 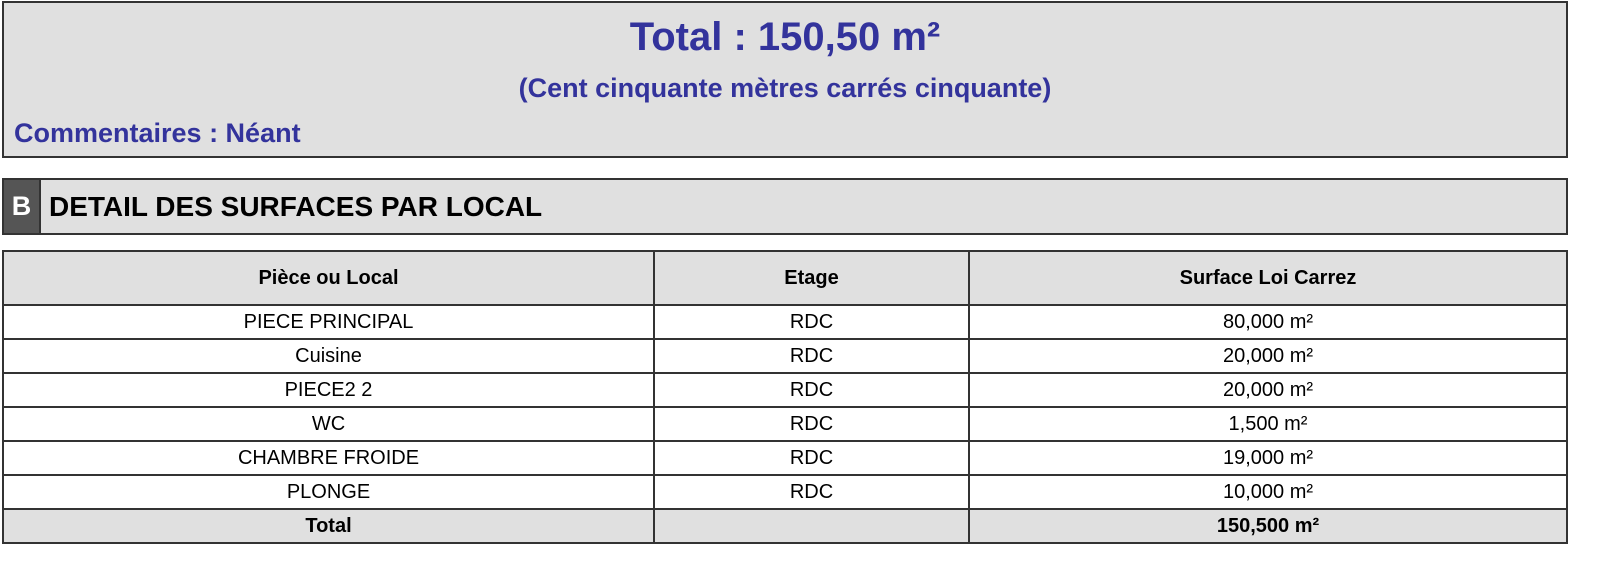 What do you see at coordinates (785, 88) in the screenshot?
I see `total-surface-in-words: (Cent cinquante mètres carrés cinquante)` at bounding box center [785, 88].